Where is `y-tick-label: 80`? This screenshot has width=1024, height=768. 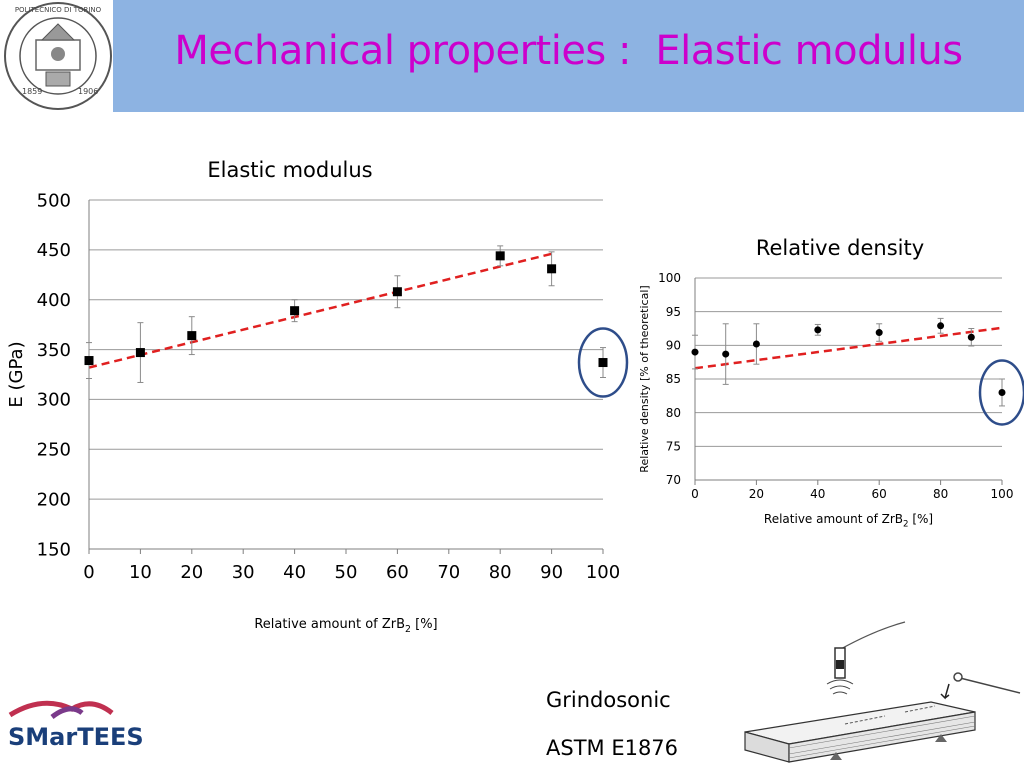 y-tick-label: 80 is located at coordinates (673, 413).